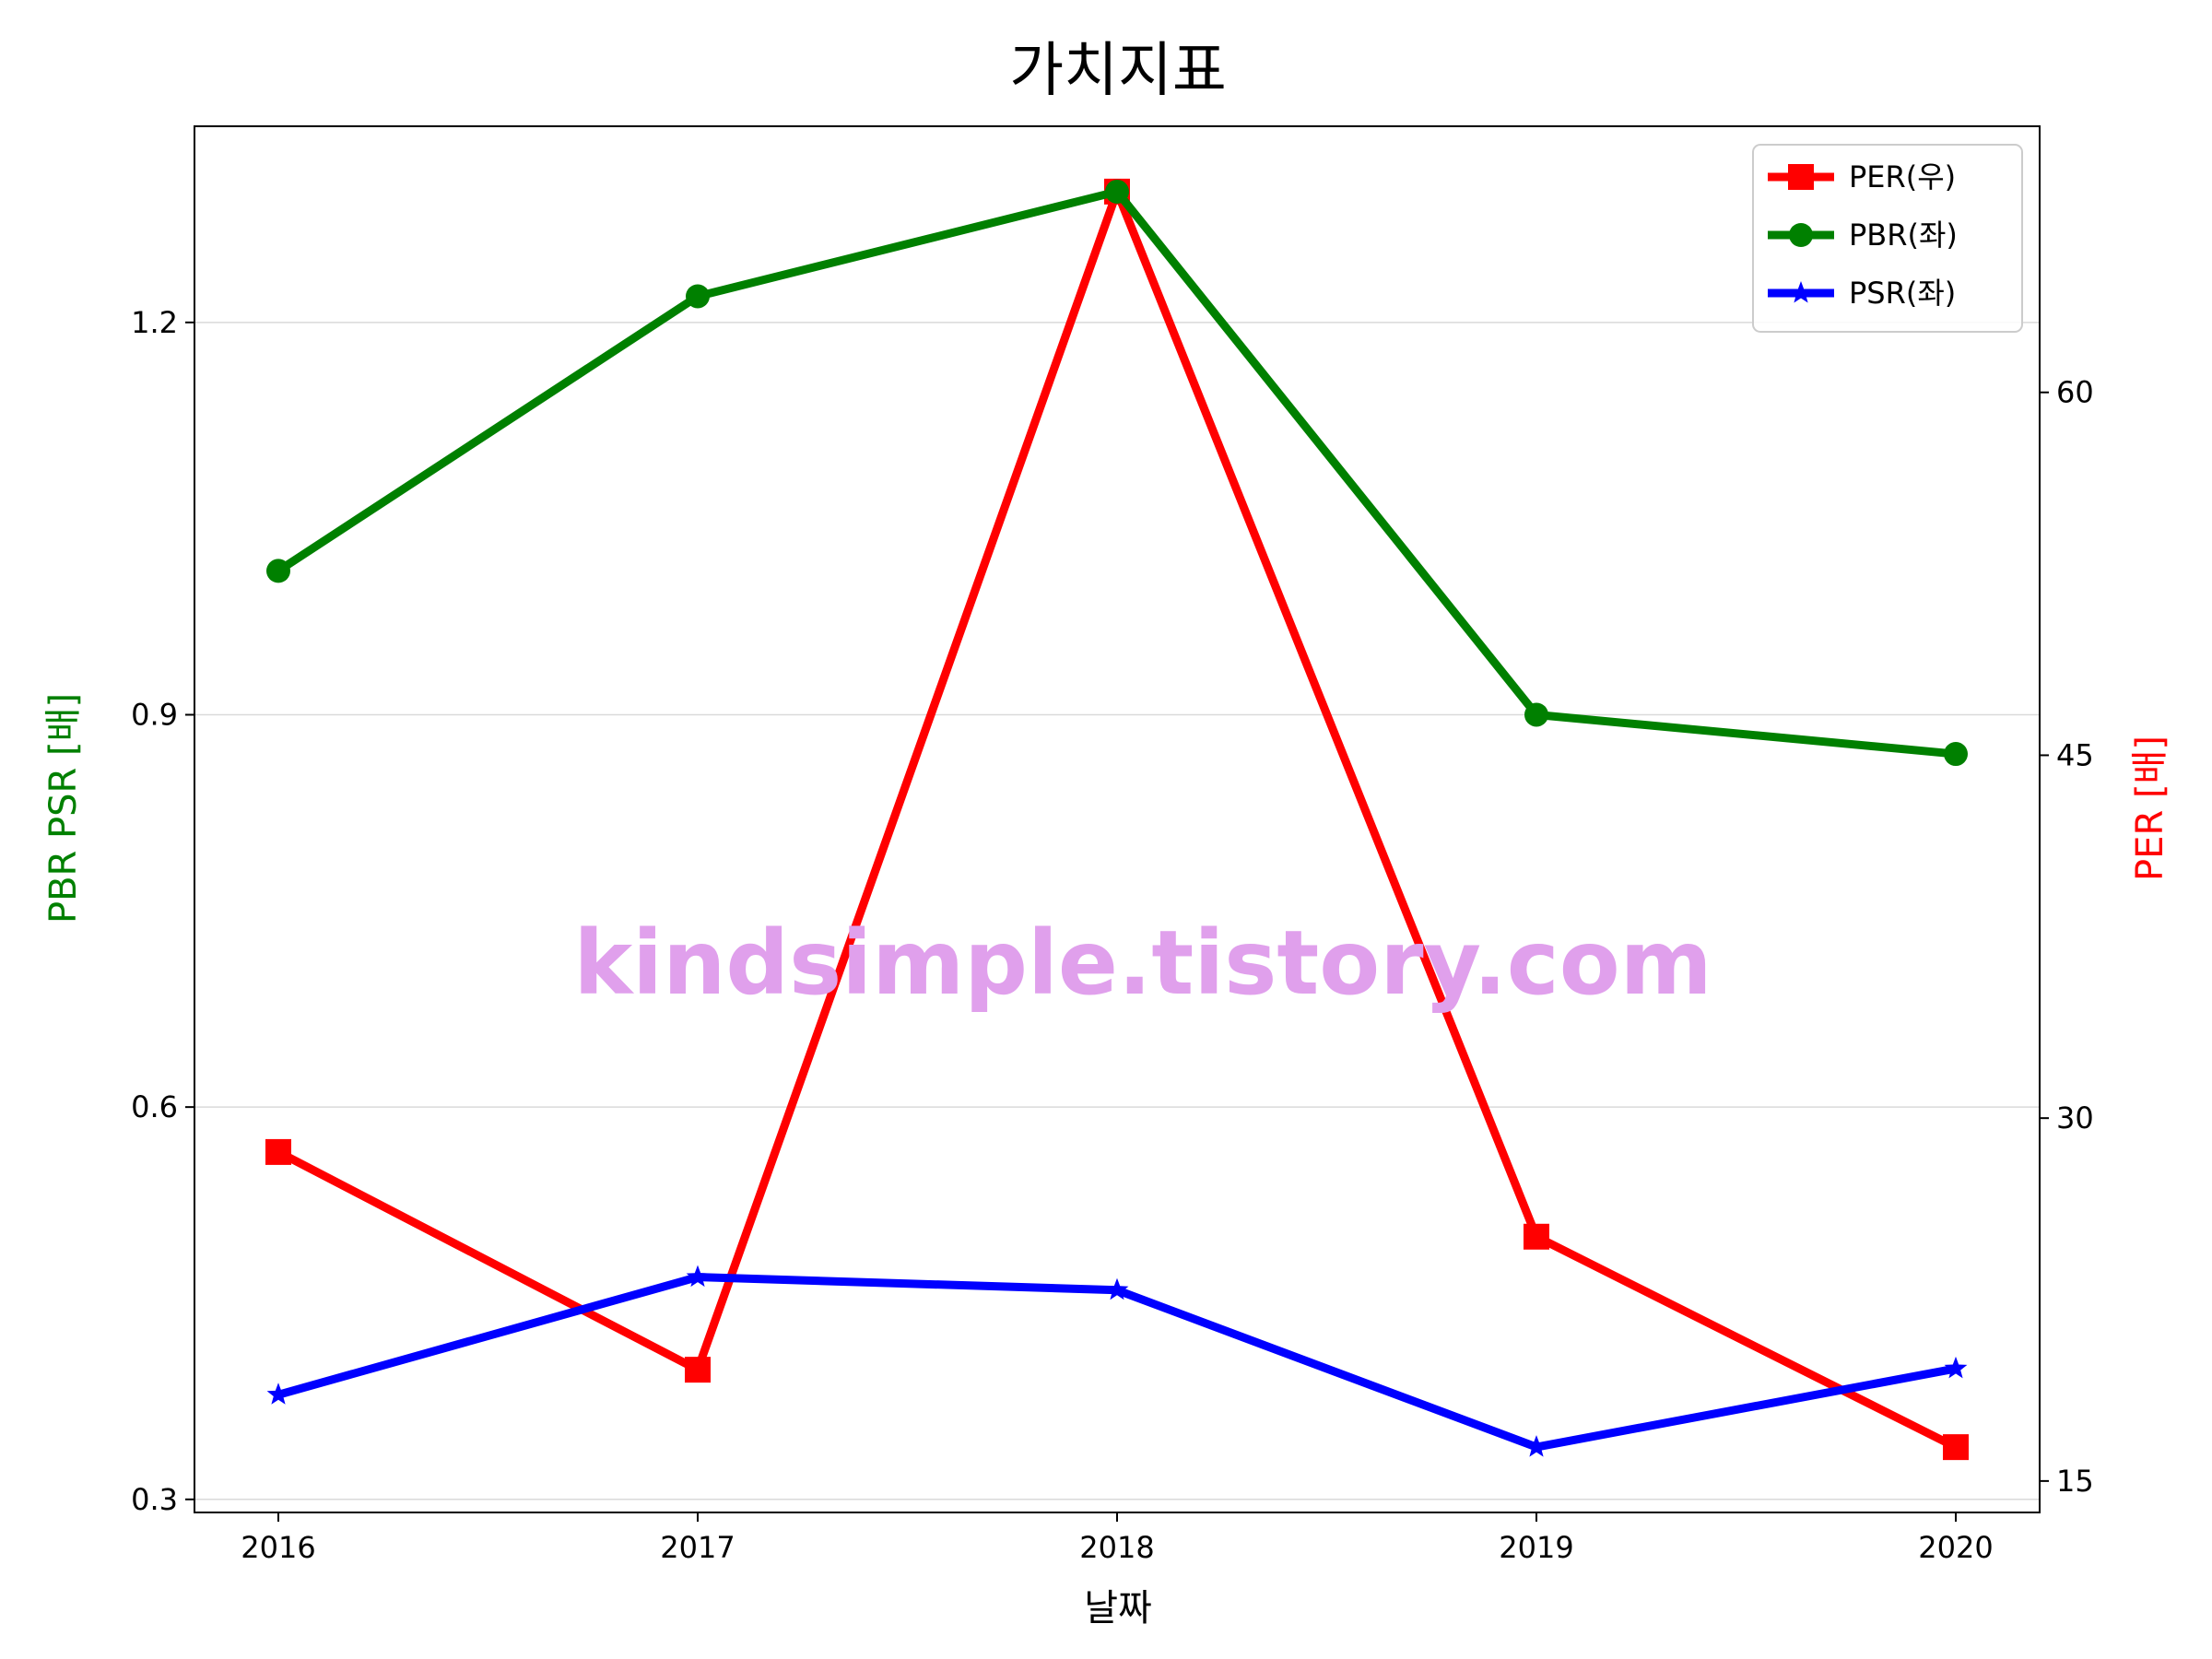 Image resolution: width=2212 pixels, height=1659 pixels. I want to click on left-y-axis-label: PBR PSR [배], so click(63, 808).